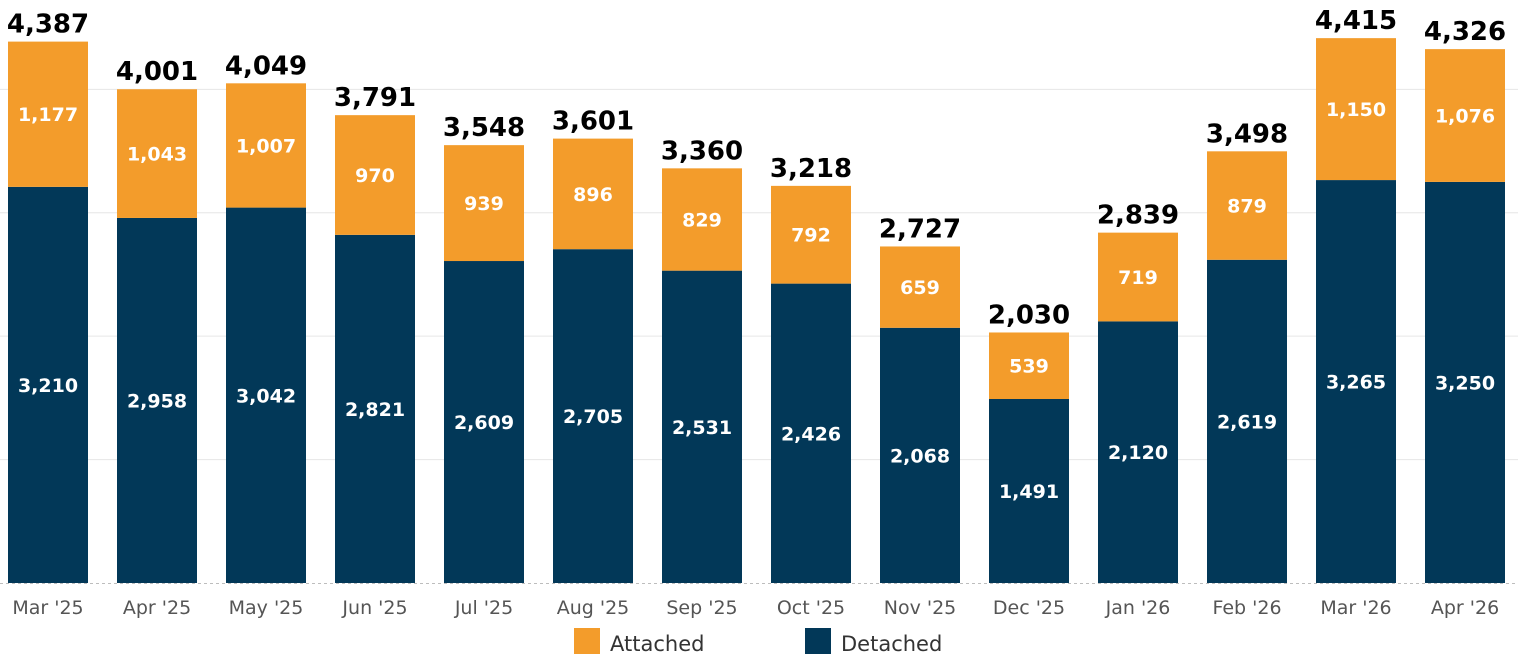  What do you see at coordinates (593, 608) in the screenshot?
I see `x-tick-label: Aug '25` at bounding box center [593, 608].